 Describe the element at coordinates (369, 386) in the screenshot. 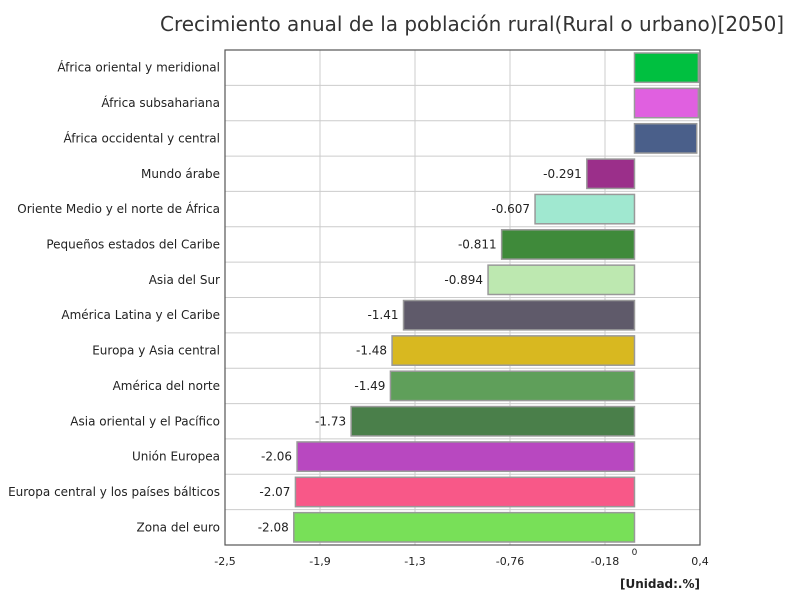

I see `data-label: -1.49` at that location.